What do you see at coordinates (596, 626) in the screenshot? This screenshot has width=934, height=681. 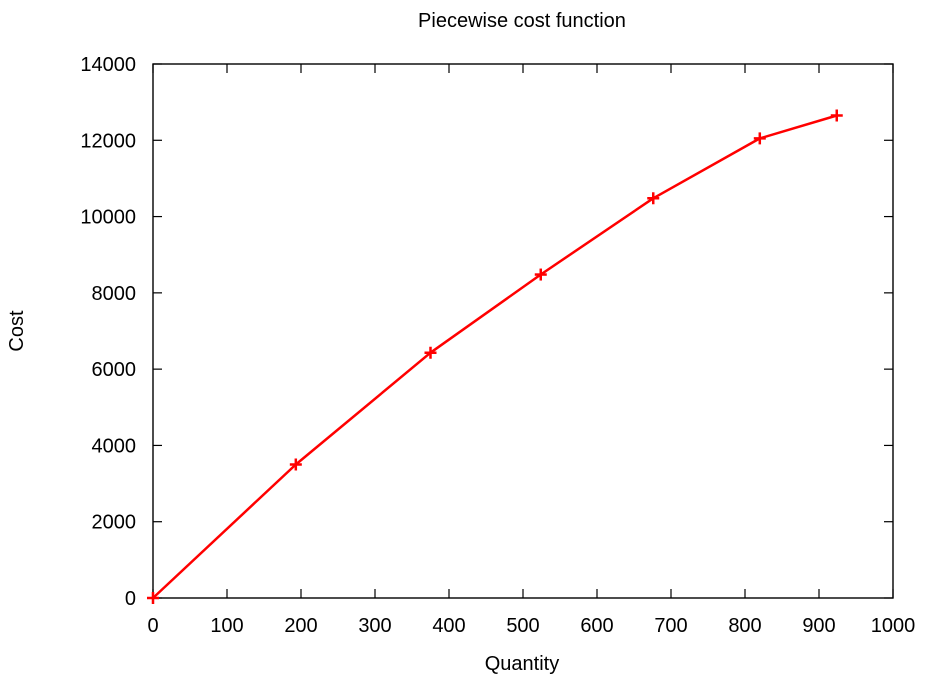 I see `x-tick-label: 600` at bounding box center [596, 626].